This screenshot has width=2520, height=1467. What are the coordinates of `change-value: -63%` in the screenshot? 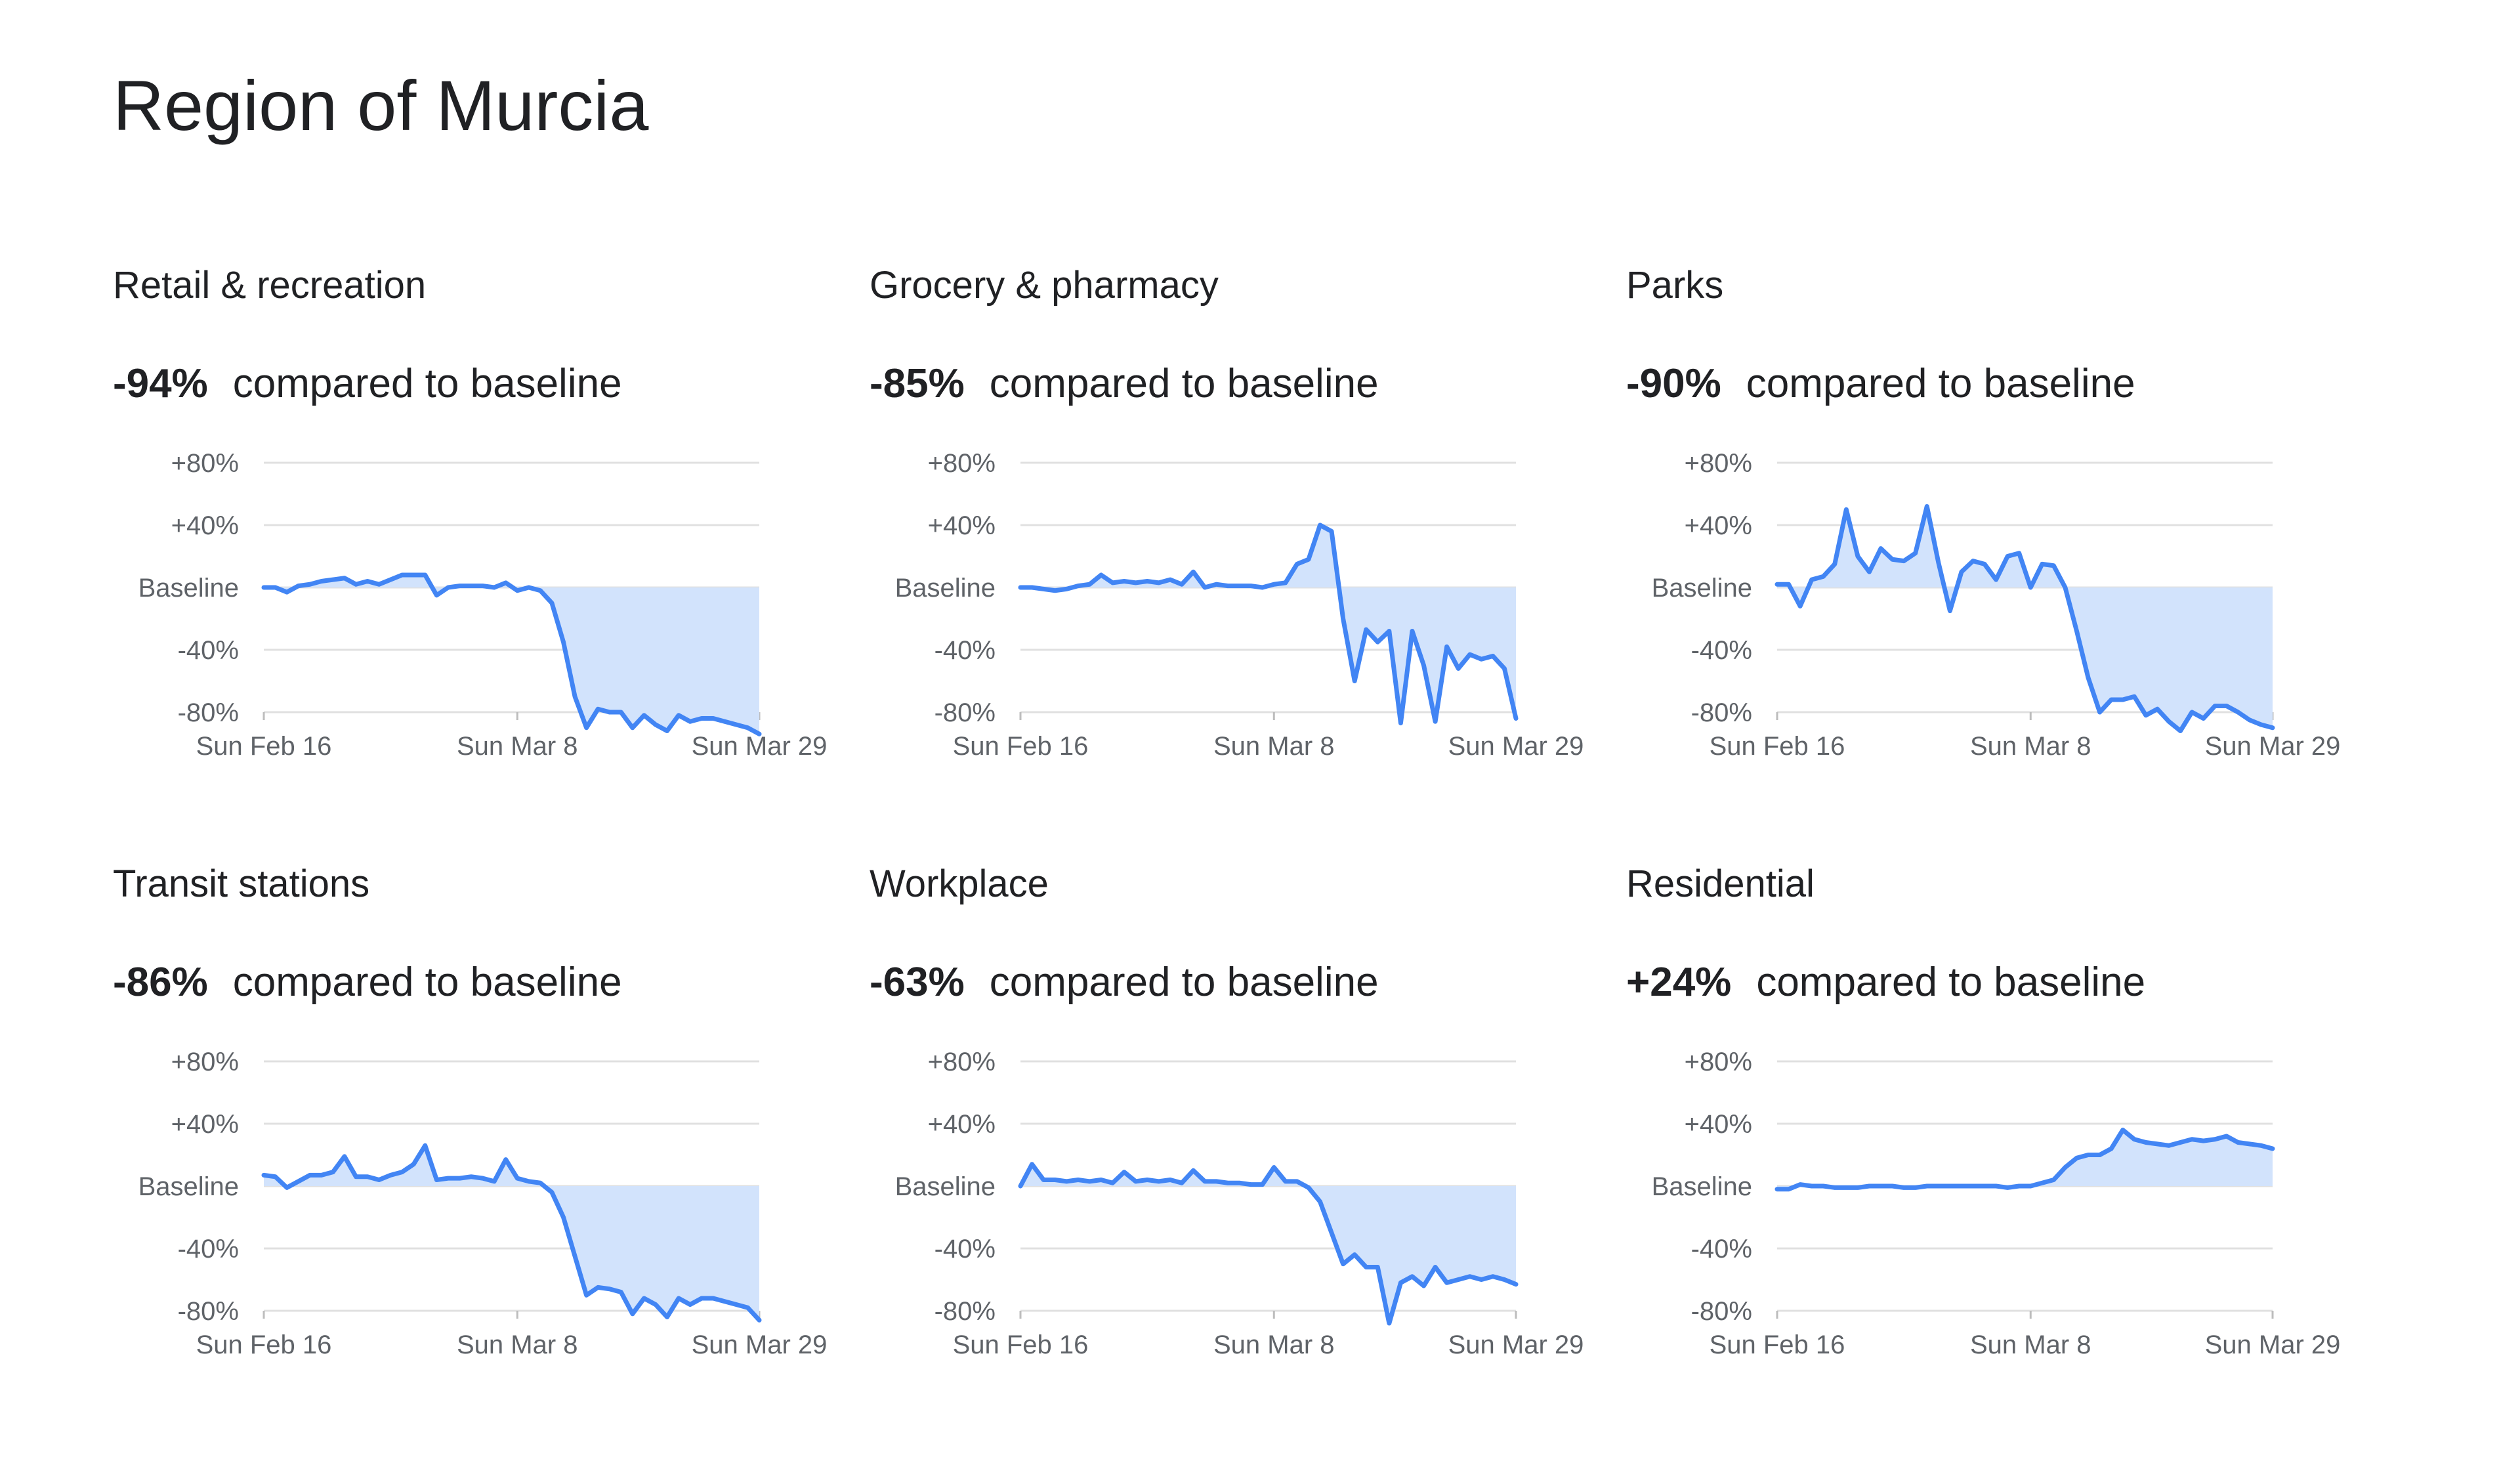 It's located at (917, 982).